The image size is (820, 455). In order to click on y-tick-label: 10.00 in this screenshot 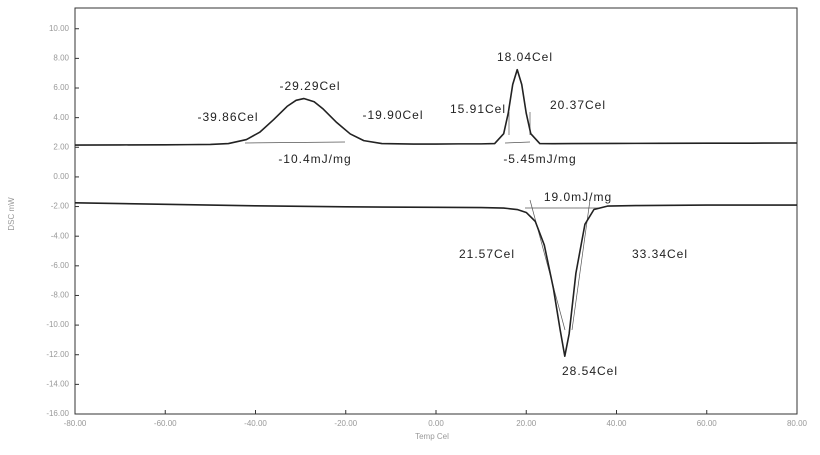, I will do `click(59, 28)`.